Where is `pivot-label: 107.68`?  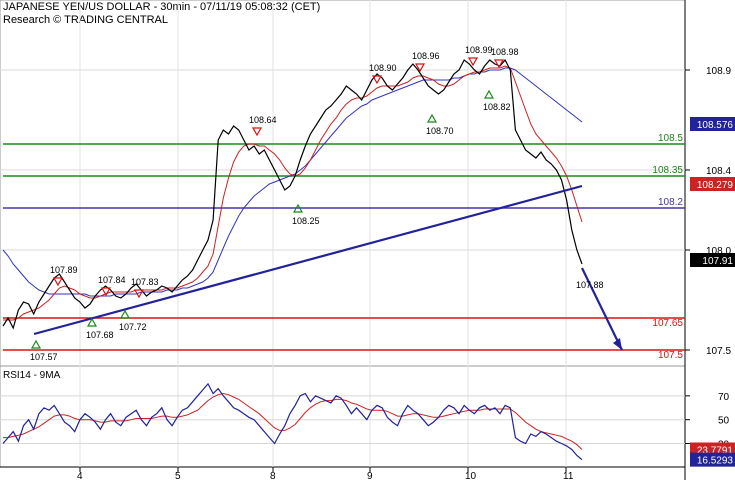 pivot-label: 107.68 is located at coordinates (100, 335).